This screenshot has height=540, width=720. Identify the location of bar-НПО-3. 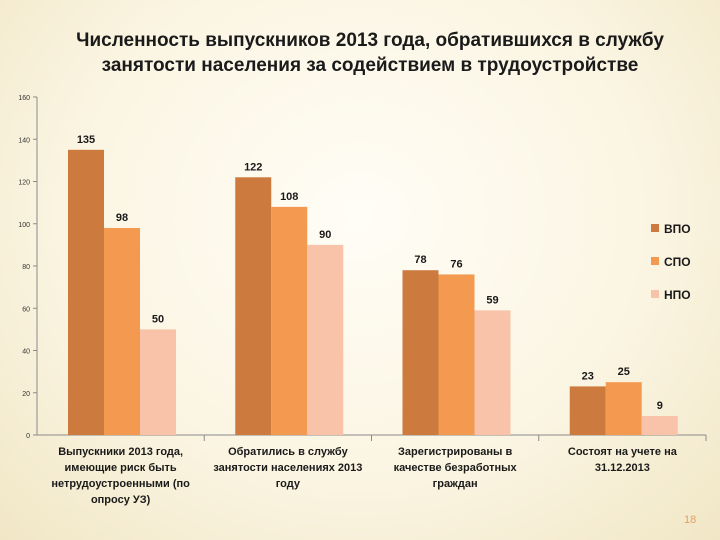
(492, 372).